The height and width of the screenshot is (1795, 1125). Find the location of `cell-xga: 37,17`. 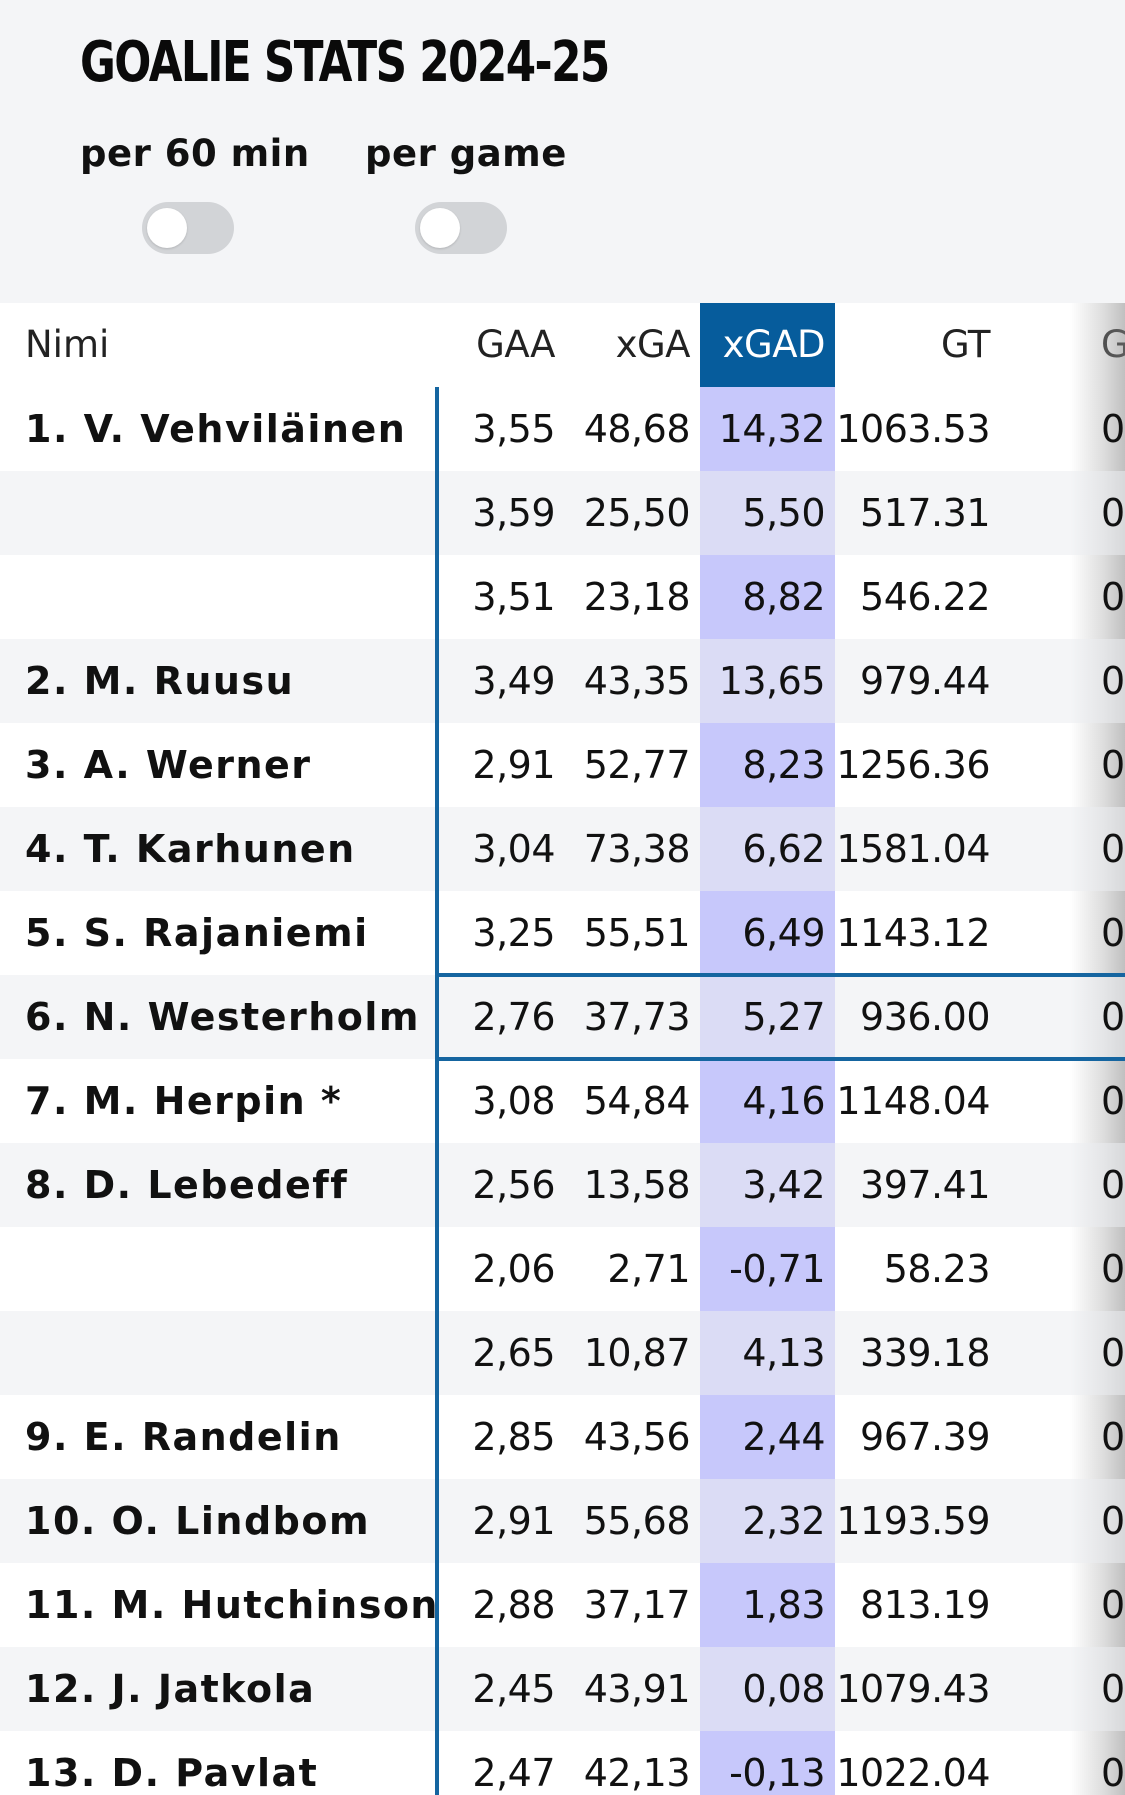

cell-xga: 37,17 is located at coordinates (637, 1605).